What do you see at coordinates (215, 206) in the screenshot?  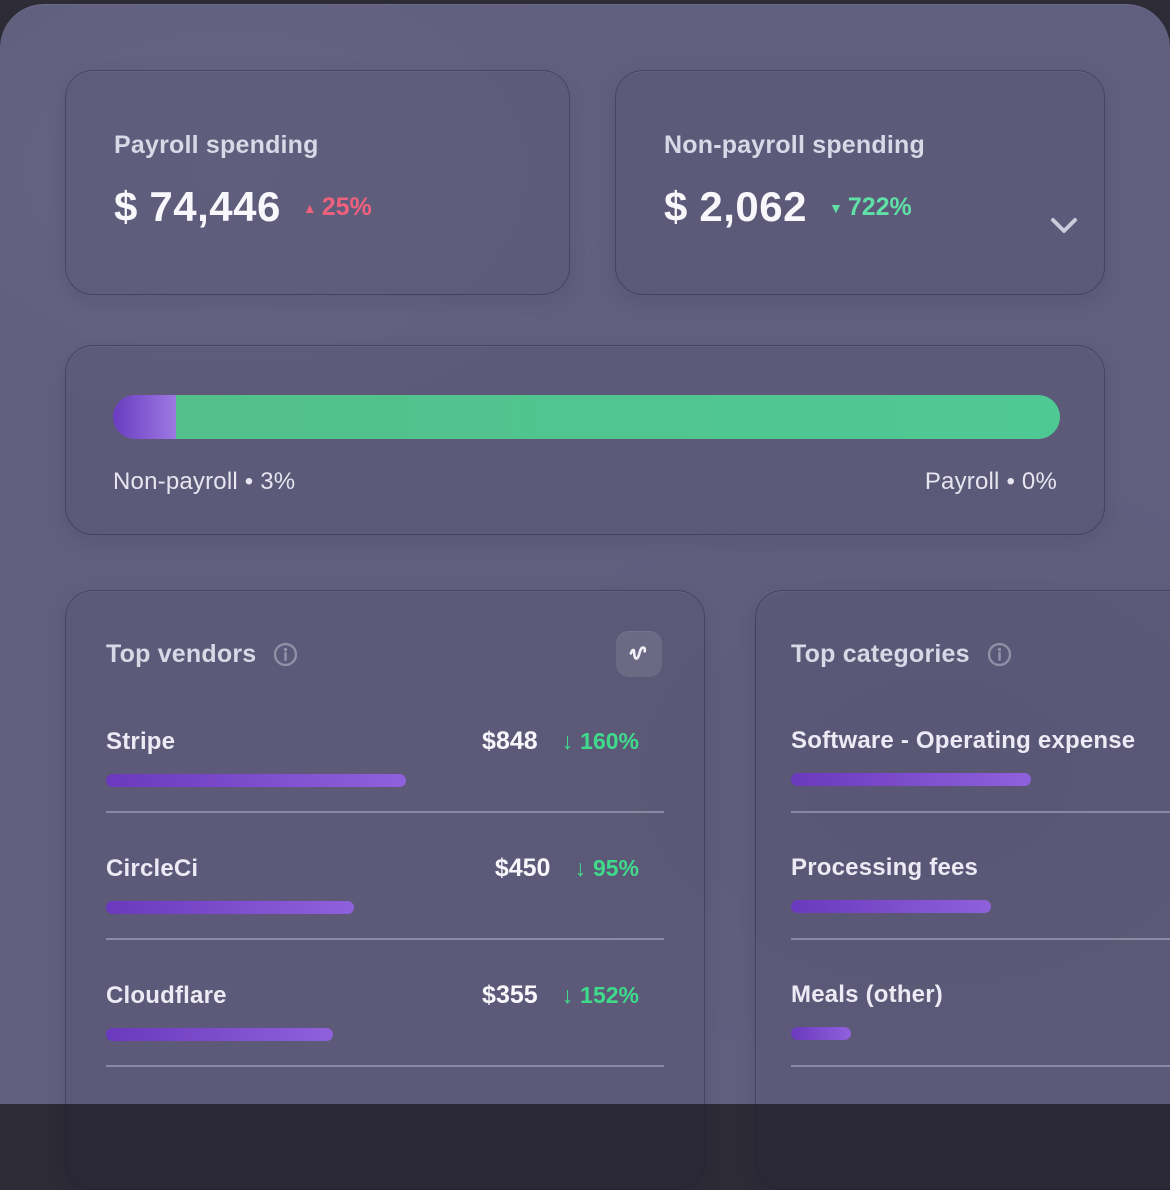 I see `payroll-amount: 74,446` at bounding box center [215, 206].